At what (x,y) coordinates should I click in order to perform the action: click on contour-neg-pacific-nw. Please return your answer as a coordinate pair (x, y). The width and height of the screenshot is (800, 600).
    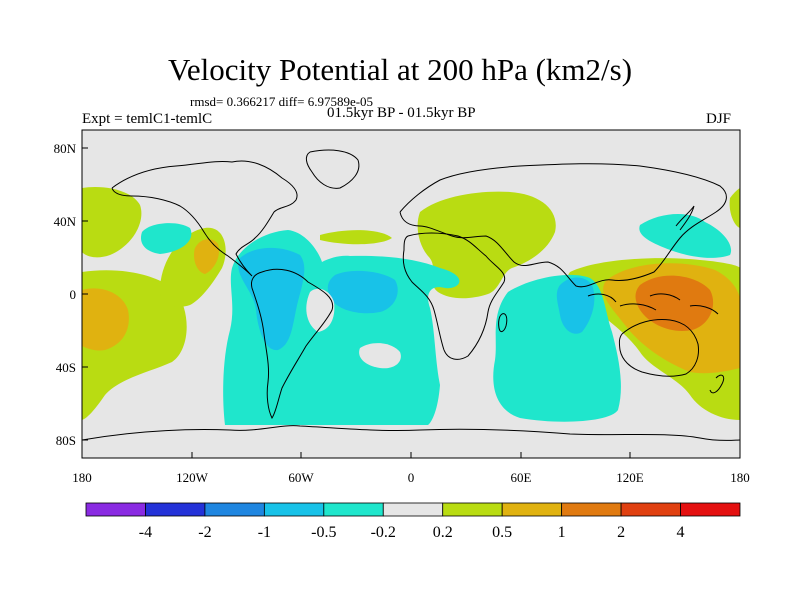
    Looking at the image, I should click on (685, 236).